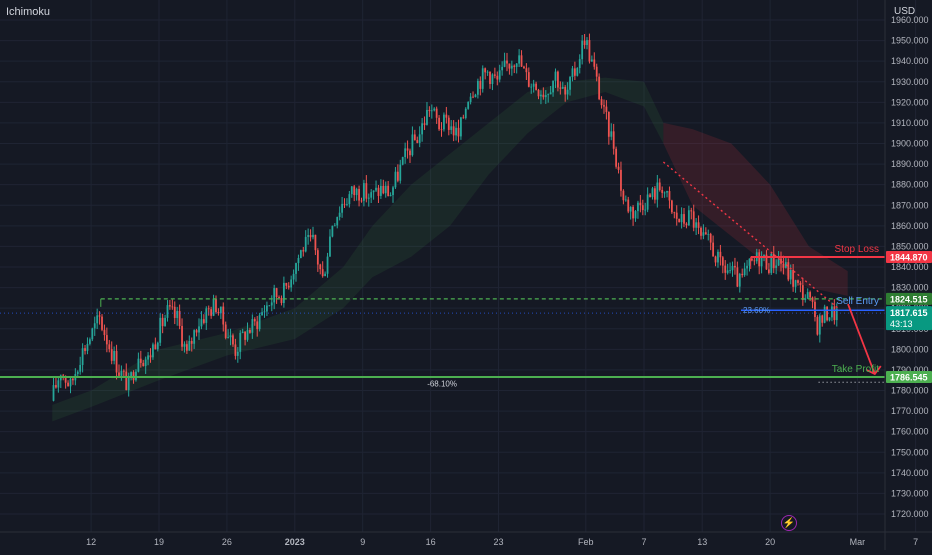 The image size is (932, 555). What do you see at coordinates (910, 370) in the screenshot?
I see `price-tick-label: 1790.000` at bounding box center [910, 370].